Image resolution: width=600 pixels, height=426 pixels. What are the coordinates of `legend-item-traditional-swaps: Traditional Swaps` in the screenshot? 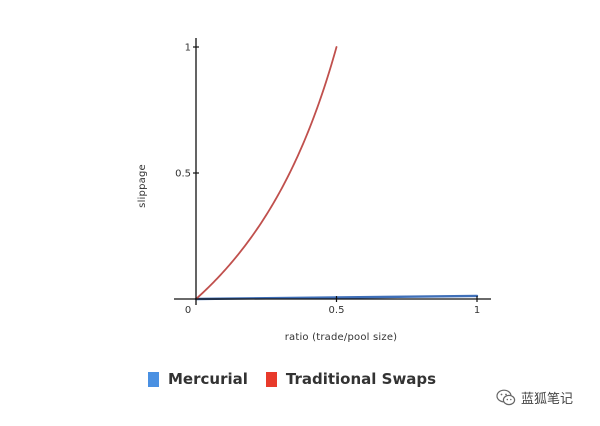 It's located at (351, 379).